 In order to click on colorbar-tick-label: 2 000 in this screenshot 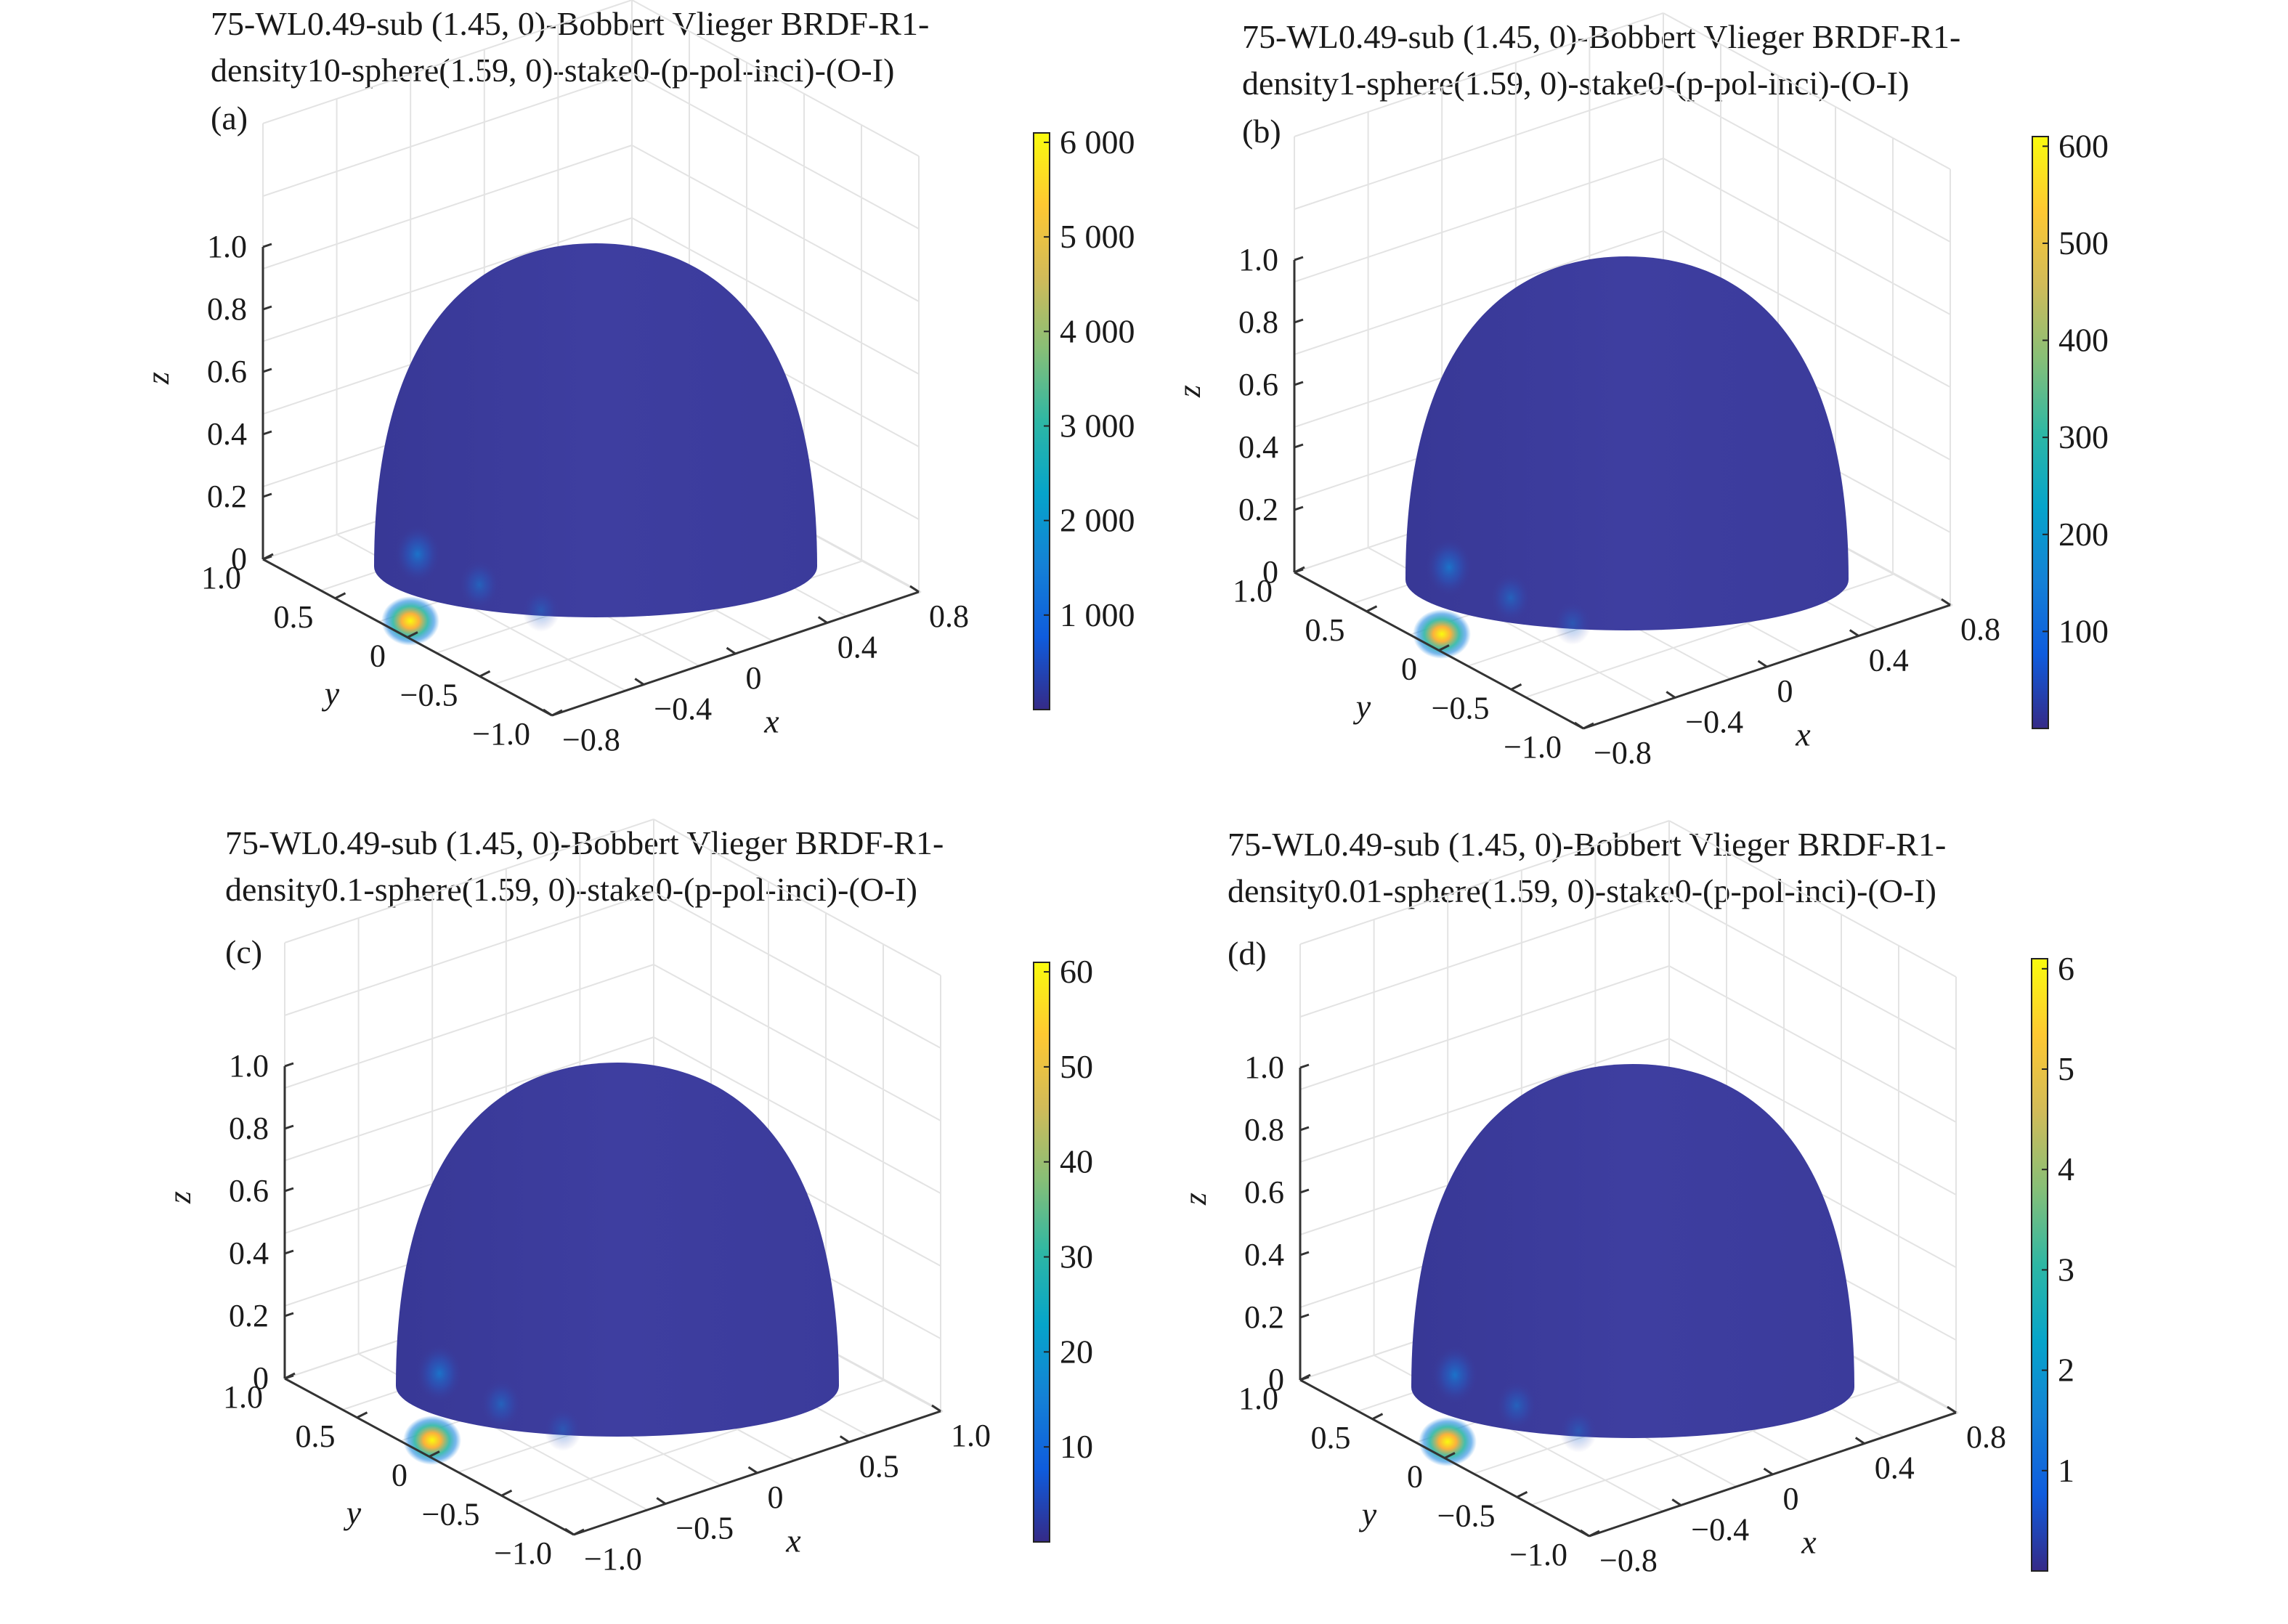, I will do `click(1097, 520)`.